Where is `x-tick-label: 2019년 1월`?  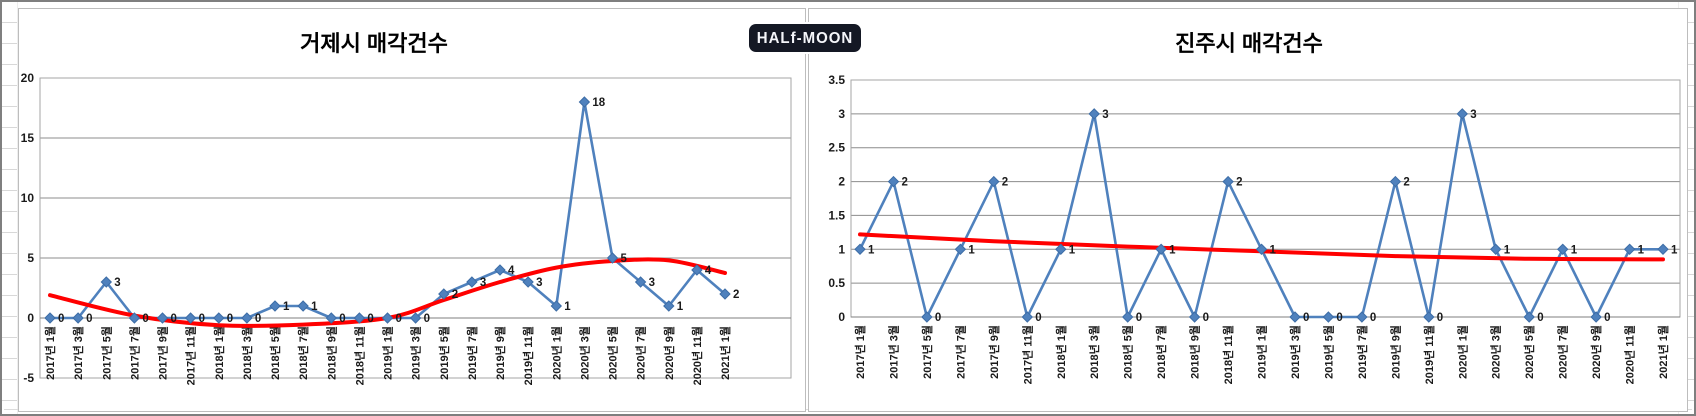
x-tick-label: 2019년 1월 is located at coordinates (1262, 352).